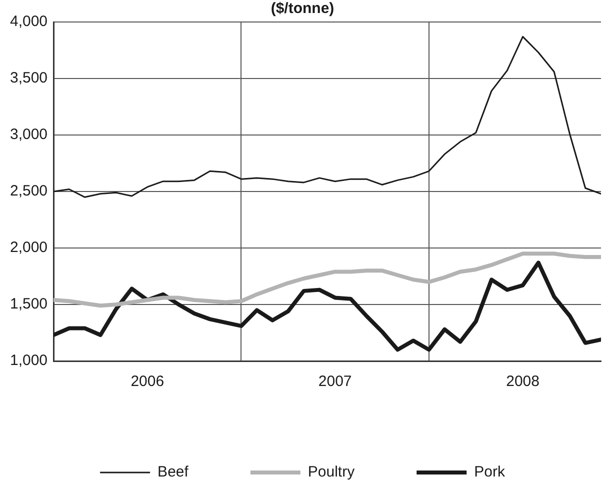  I want to click on x-tick-label: 2007, so click(335, 381).